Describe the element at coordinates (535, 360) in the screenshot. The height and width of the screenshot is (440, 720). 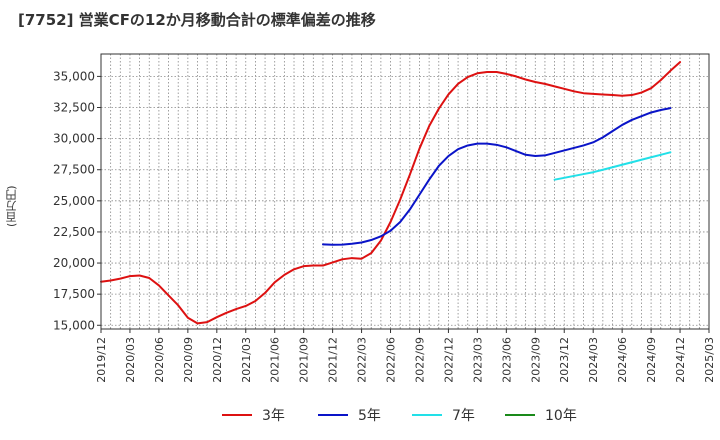
I see `x-tick-label: 2023/09` at that location.